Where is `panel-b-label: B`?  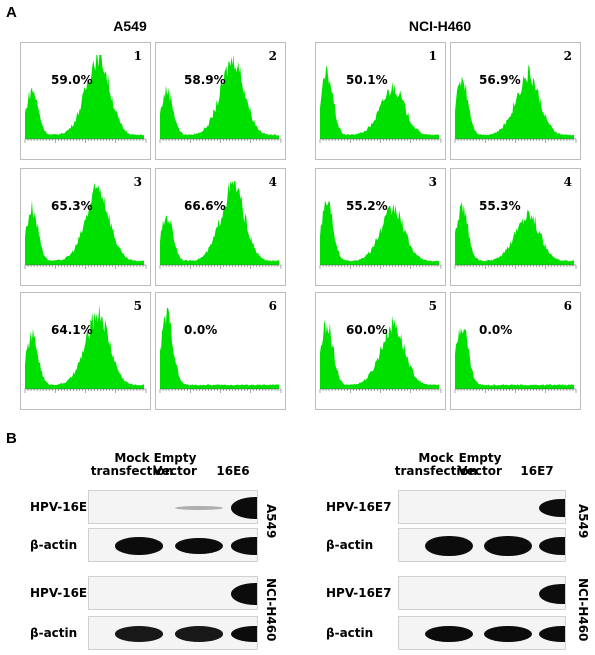 panel-b-label: B is located at coordinates (11, 438).